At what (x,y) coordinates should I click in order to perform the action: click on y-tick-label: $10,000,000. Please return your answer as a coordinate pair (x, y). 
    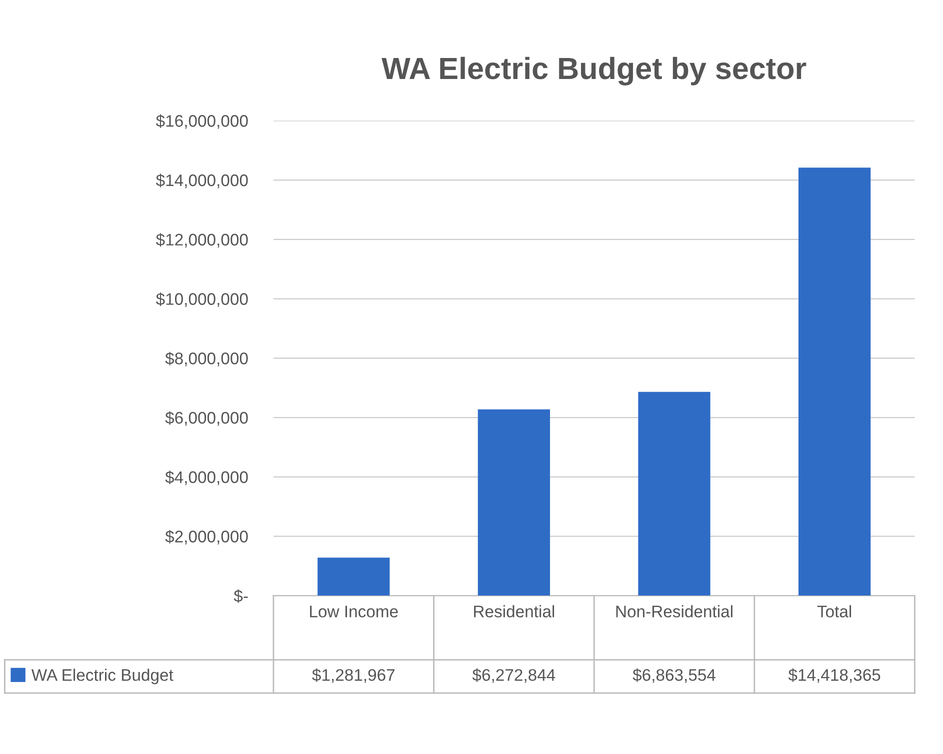
    Looking at the image, I should click on (202, 299).